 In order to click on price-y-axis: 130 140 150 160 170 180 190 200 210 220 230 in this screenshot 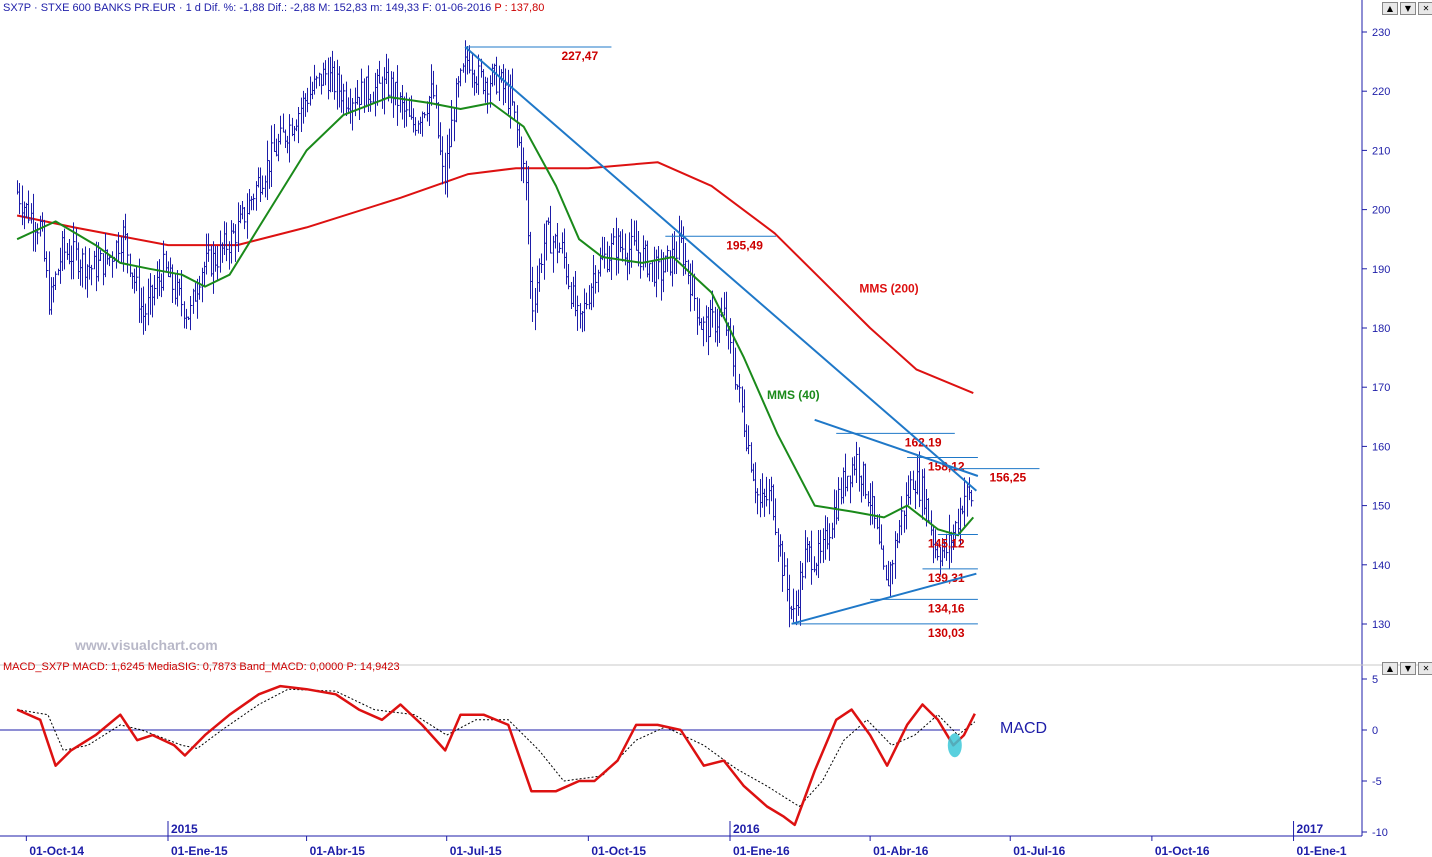, I will do `click(1376, 329)`.